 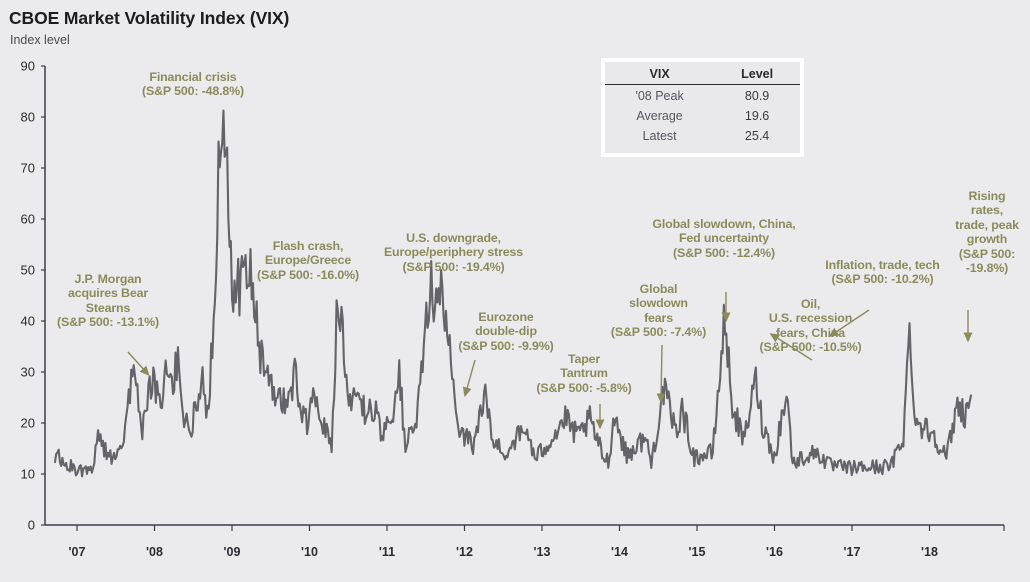 What do you see at coordinates (40, 40) in the screenshot?
I see `axis-unit-label: Index level` at bounding box center [40, 40].